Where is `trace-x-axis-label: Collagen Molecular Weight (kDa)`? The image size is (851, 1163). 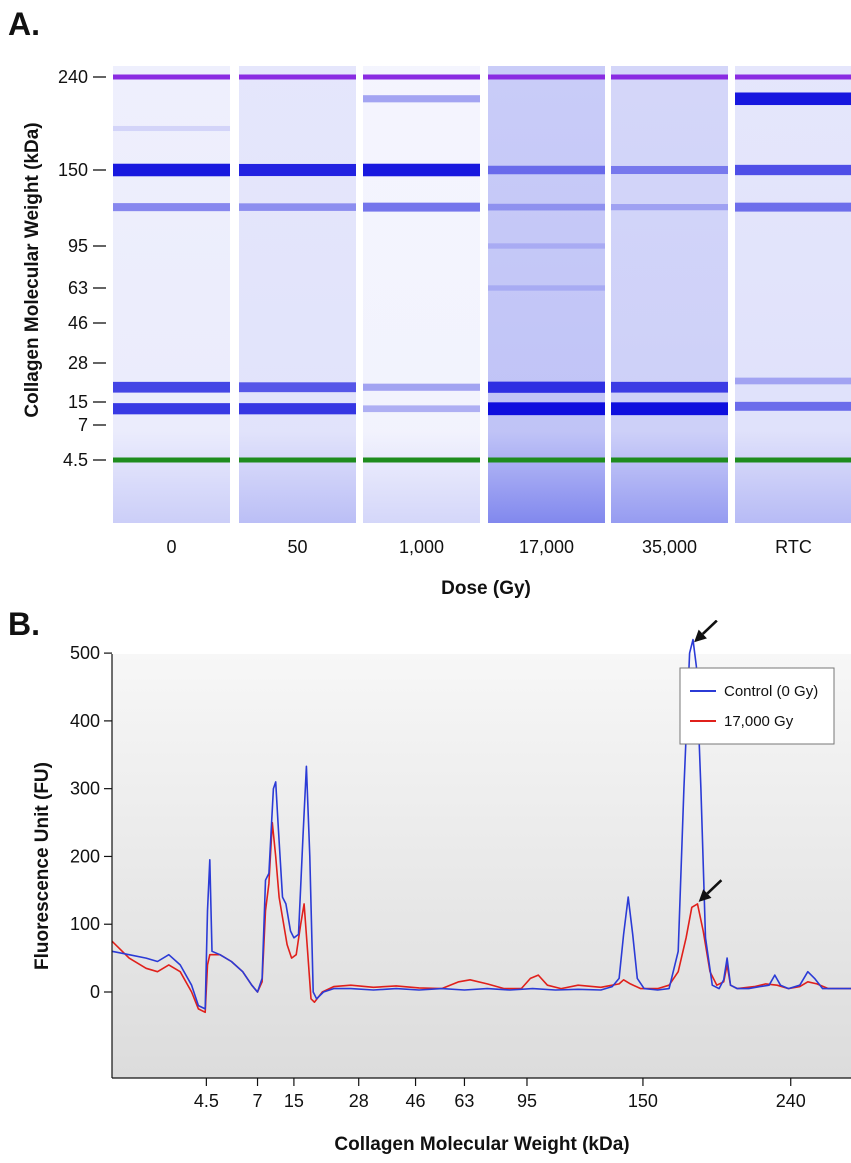 trace-x-axis-label: Collagen Molecular Weight (kDa) is located at coordinates (481, 1144).